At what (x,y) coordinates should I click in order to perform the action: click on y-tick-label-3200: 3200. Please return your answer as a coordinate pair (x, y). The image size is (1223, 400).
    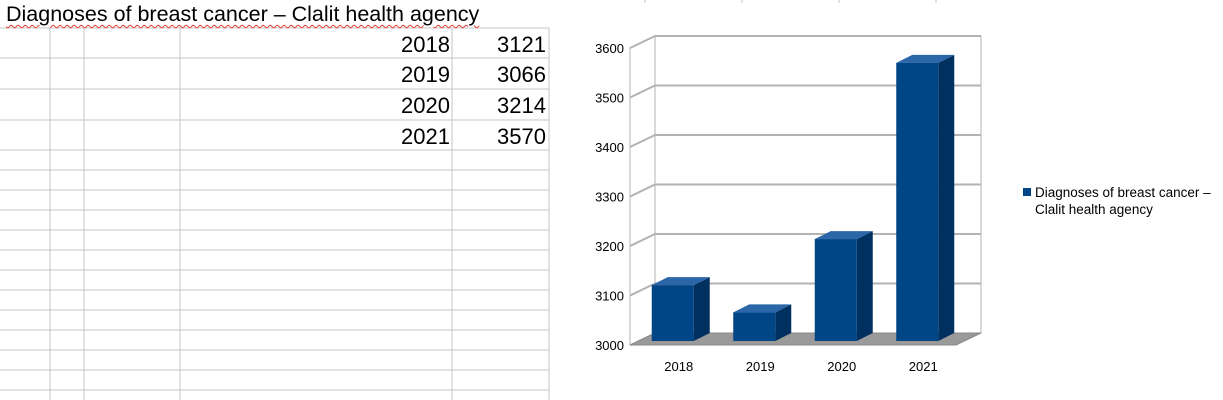
    Looking at the image, I should click on (609, 246).